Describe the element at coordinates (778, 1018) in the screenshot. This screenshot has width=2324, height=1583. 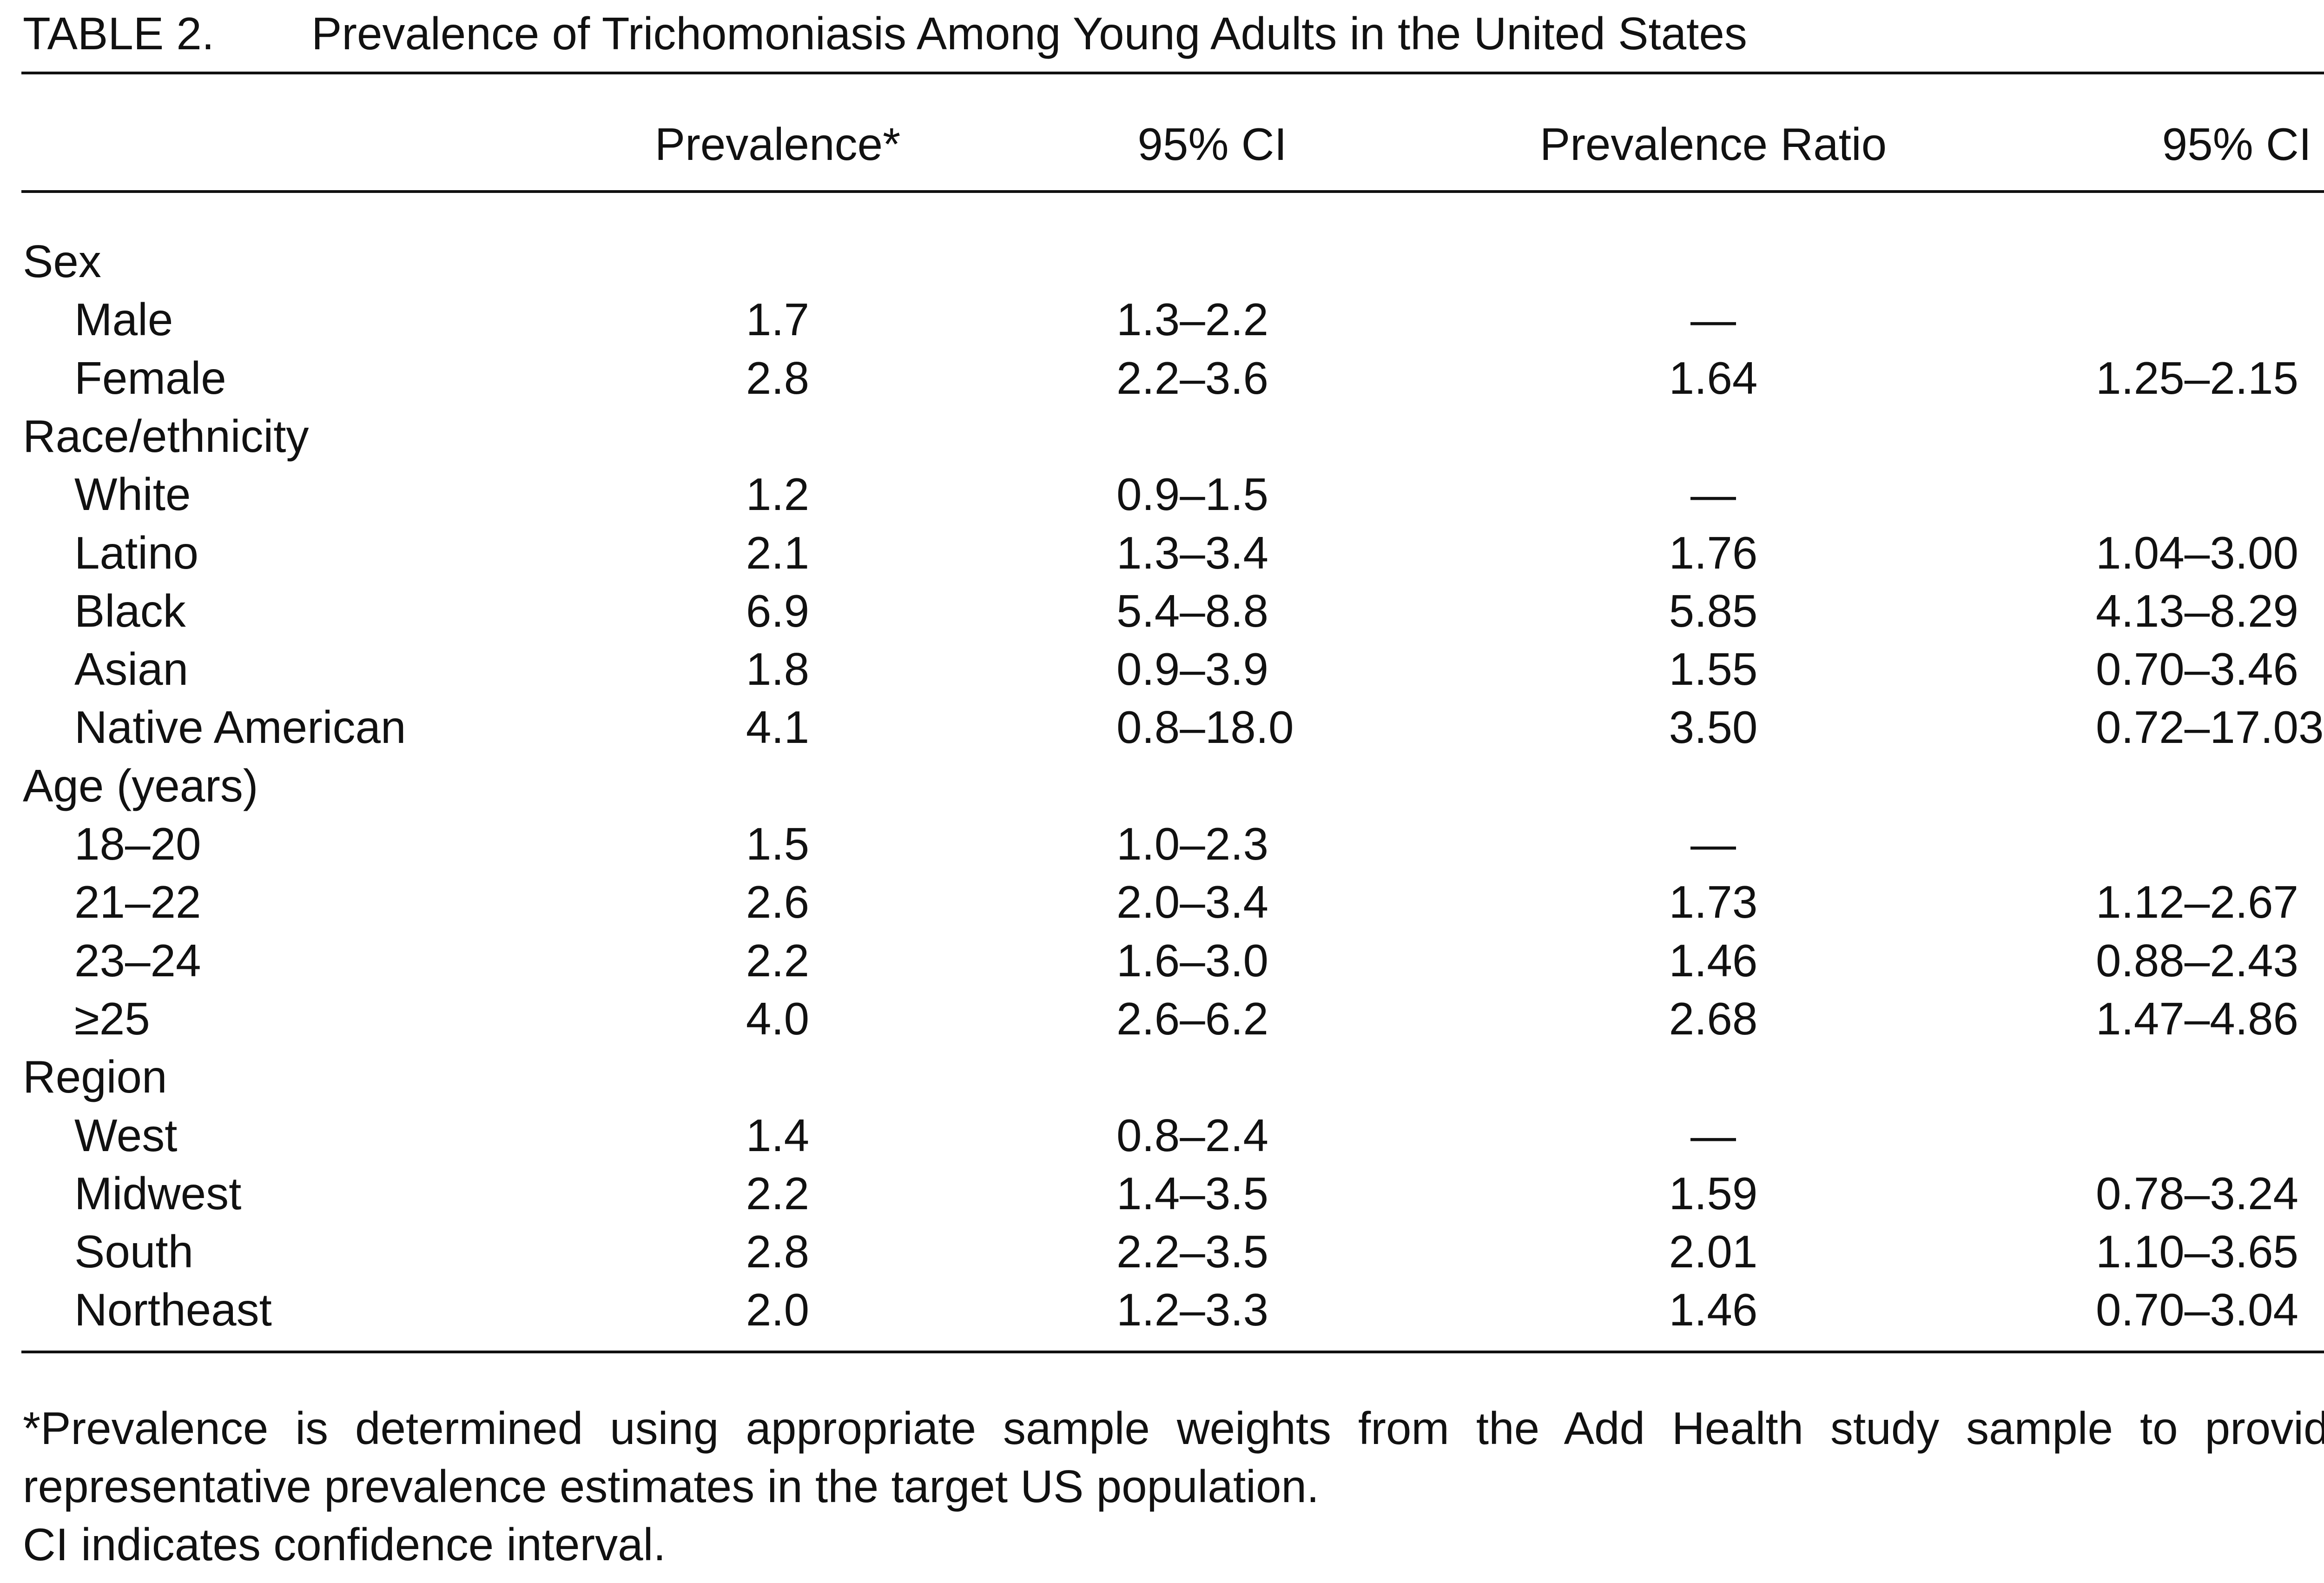
I see `cell: 4.0` at that location.